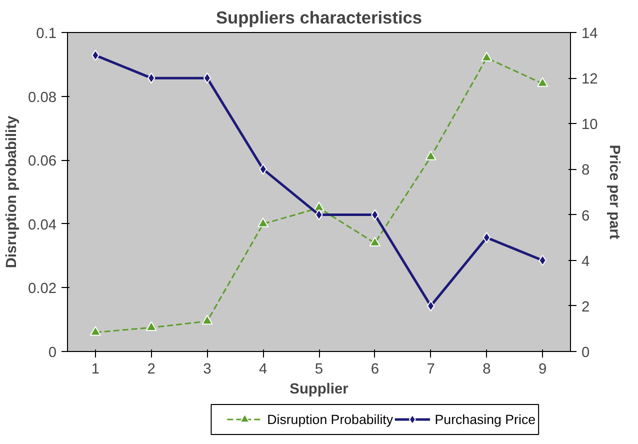 The height and width of the screenshot is (444, 638). Describe the element at coordinates (486, 370) in the screenshot. I see `x-tick-label: 8` at that location.